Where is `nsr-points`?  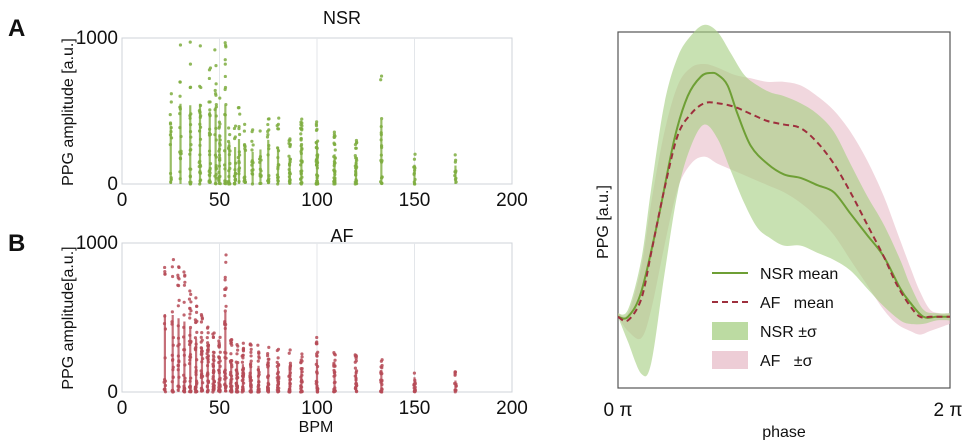 nsr-points is located at coordinates (313, 113).